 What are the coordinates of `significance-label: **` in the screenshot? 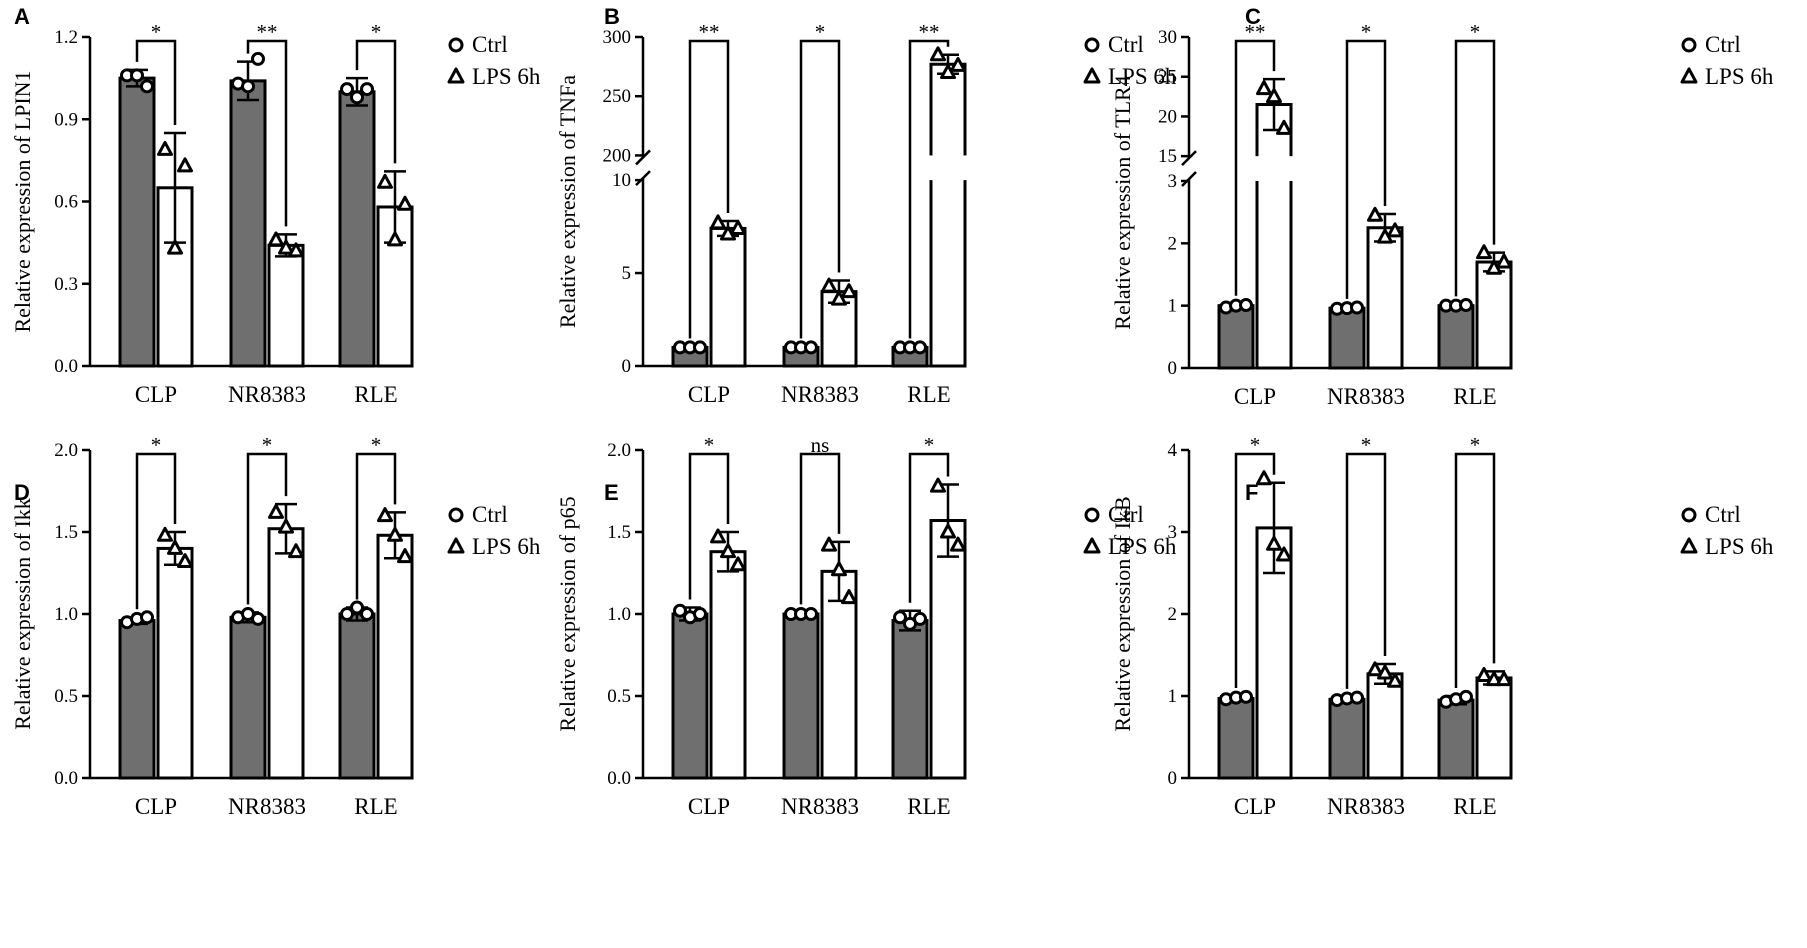 It's located at (1255, 32).